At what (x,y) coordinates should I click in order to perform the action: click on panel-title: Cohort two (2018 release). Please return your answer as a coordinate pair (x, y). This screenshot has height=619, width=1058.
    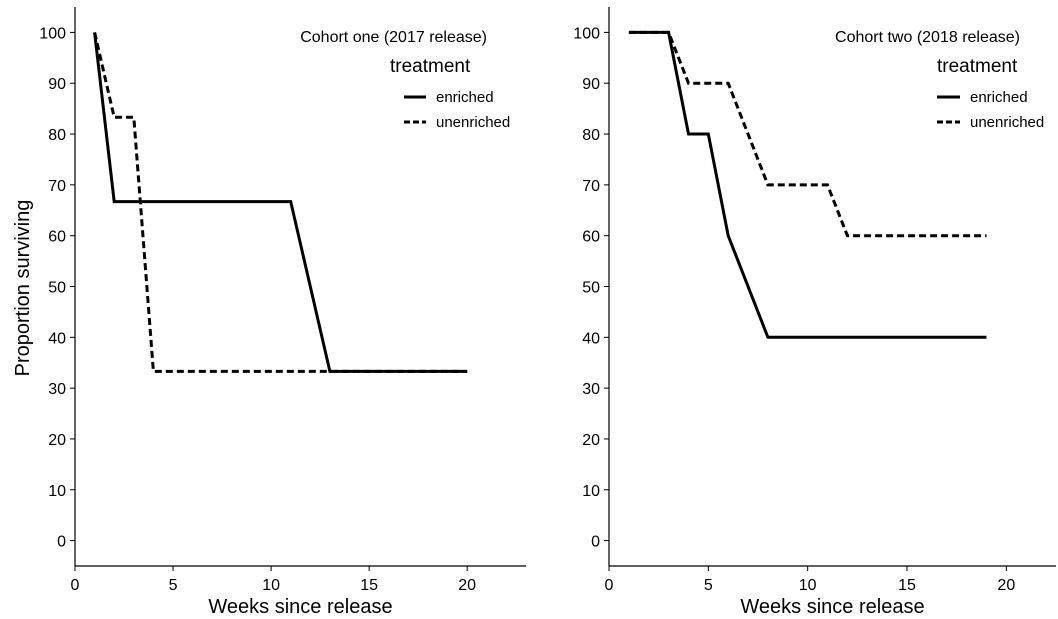
    Looking at the image, I should click on (927, 37).